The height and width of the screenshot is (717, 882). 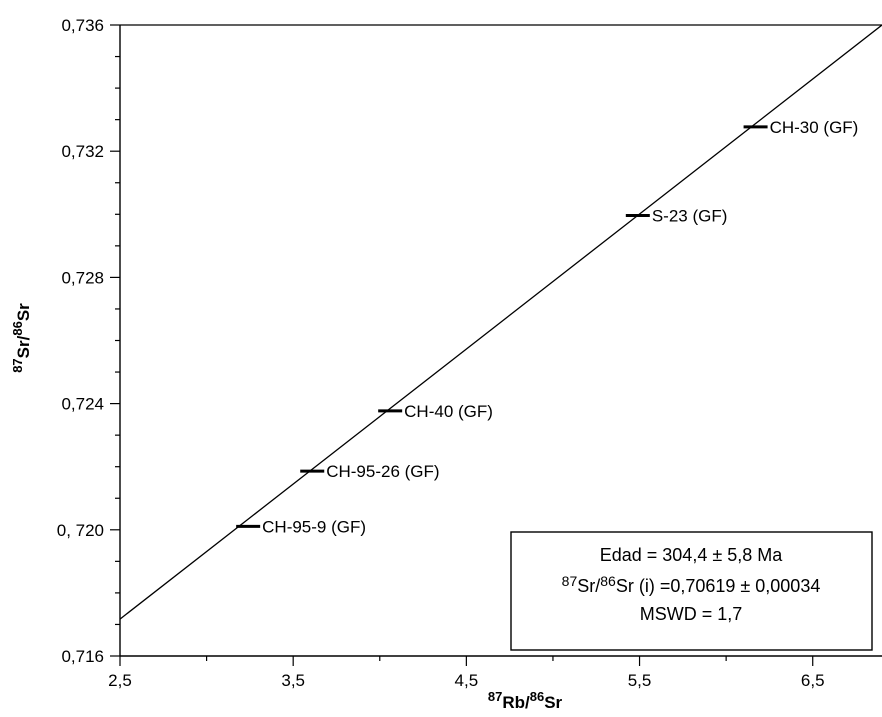 What do you see at coordinates (691, 614) in the screenshot?
I see `annotation-line-mswd: MSWD = 1,7` at bounding box center [691, 614].